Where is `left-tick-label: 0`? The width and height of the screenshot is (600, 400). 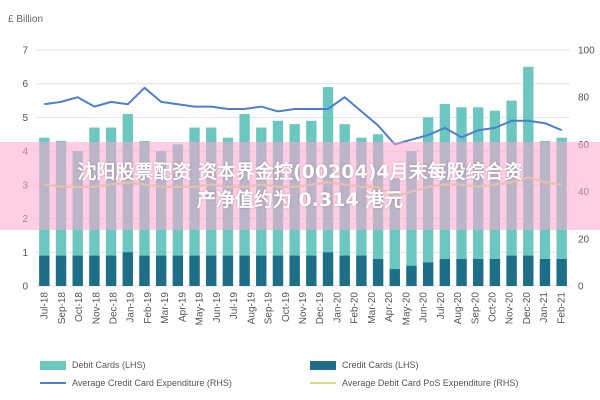 left-tick-label: 0 is located at coordinates (25, 287).